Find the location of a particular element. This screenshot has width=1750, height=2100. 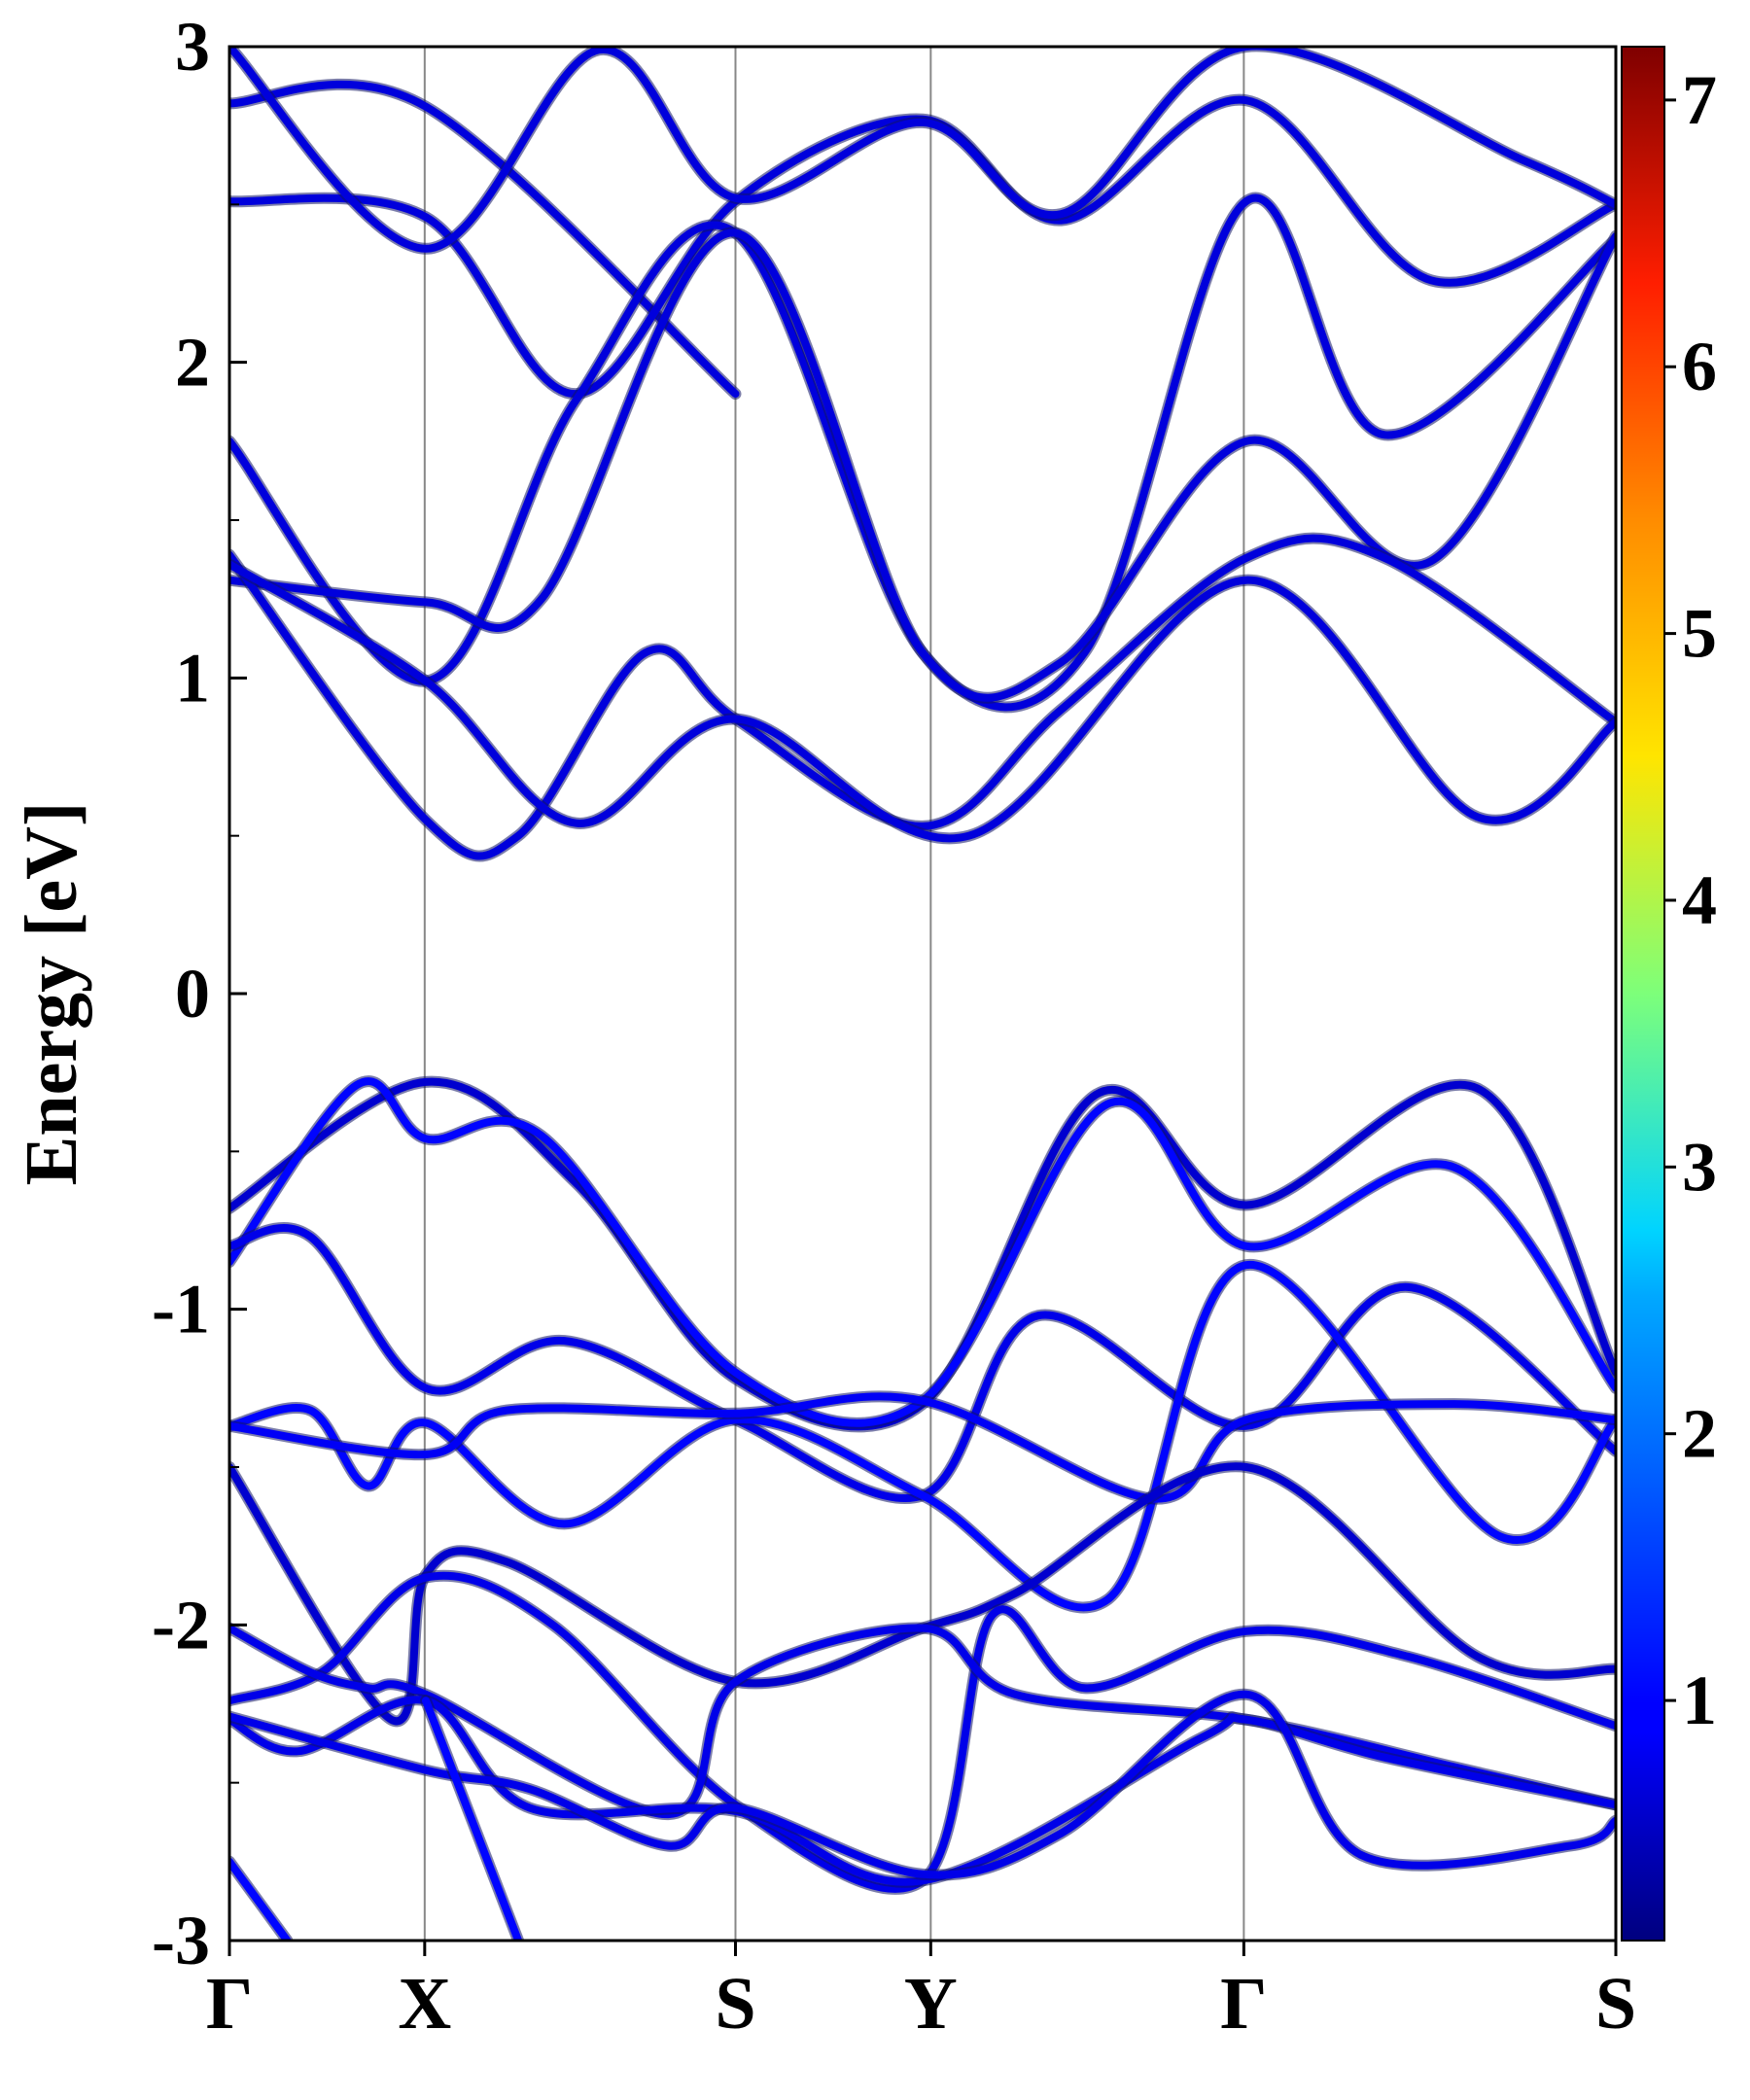

colorbar-tick-label: 5 is located at coordinates (1699, 634).